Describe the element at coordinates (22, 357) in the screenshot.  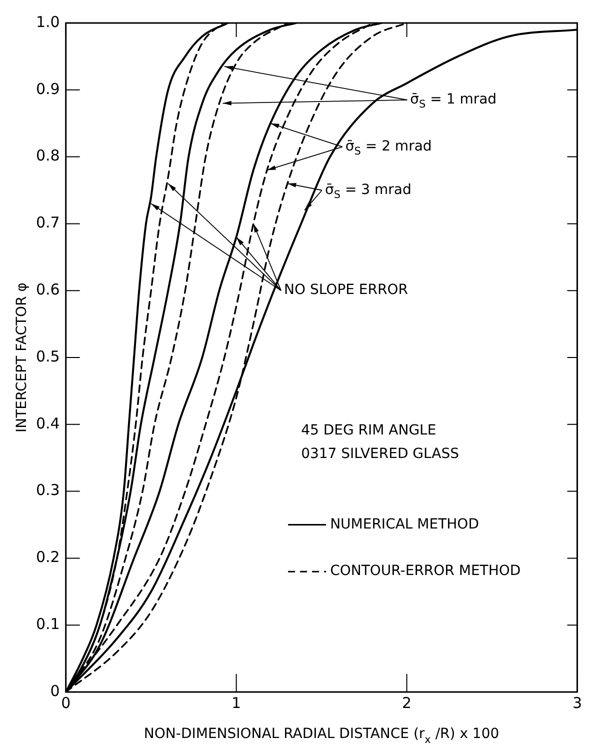
I see `y-axis-title: INTERCEPT FACTOR φ` at that location.